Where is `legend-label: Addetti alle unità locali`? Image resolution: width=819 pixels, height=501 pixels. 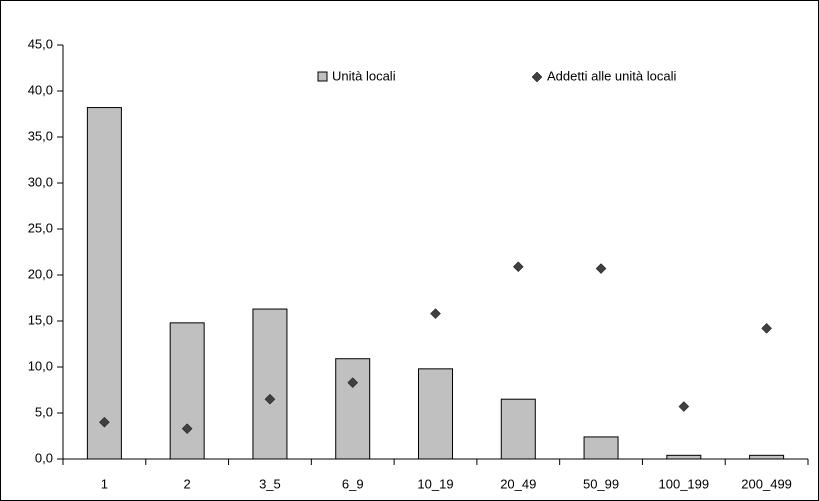 legend-label: Addetti alle unità locali is located at coordinates (611, 75).